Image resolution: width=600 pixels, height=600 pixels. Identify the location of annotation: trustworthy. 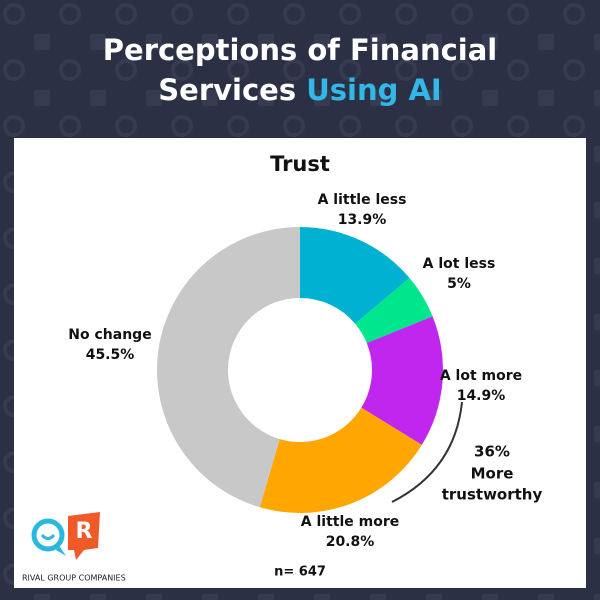
(492, 495).